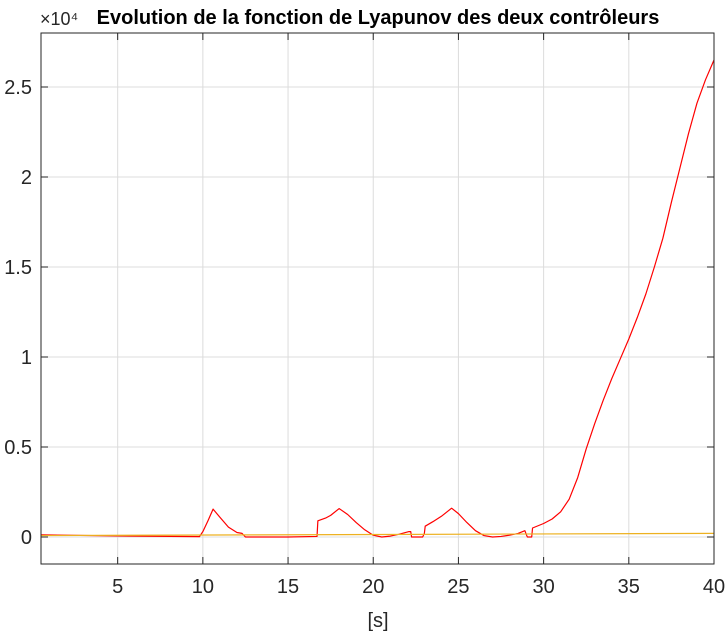  I want to click on x-tick-label: 20, so click(373, 587).